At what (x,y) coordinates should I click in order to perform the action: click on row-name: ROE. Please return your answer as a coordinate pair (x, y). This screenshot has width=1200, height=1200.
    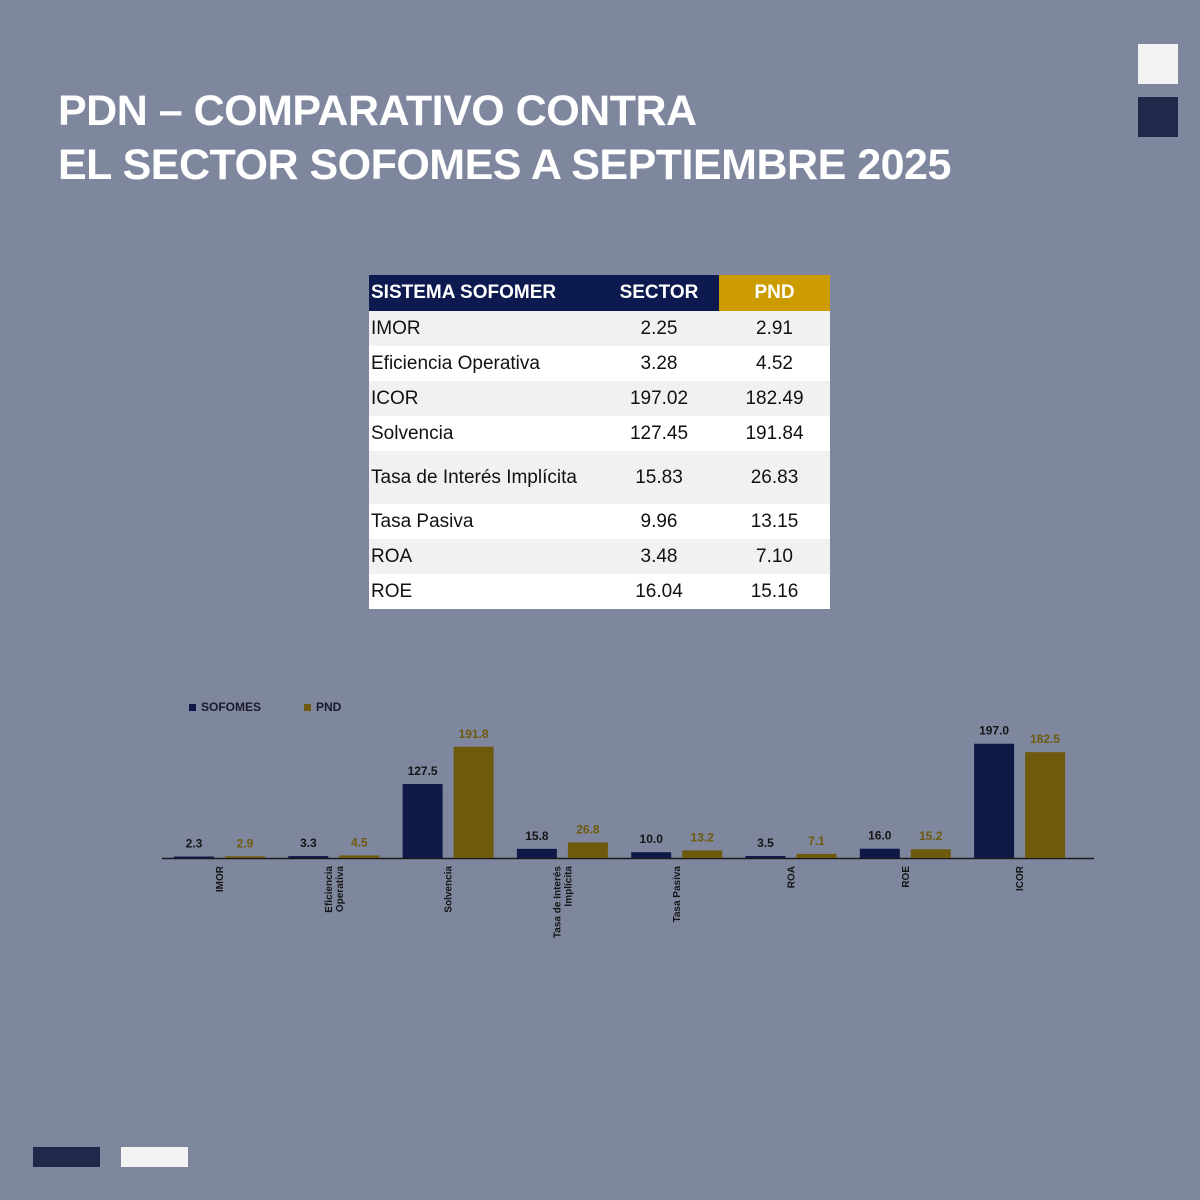
    Looking at the image, I should click on (484, 591).